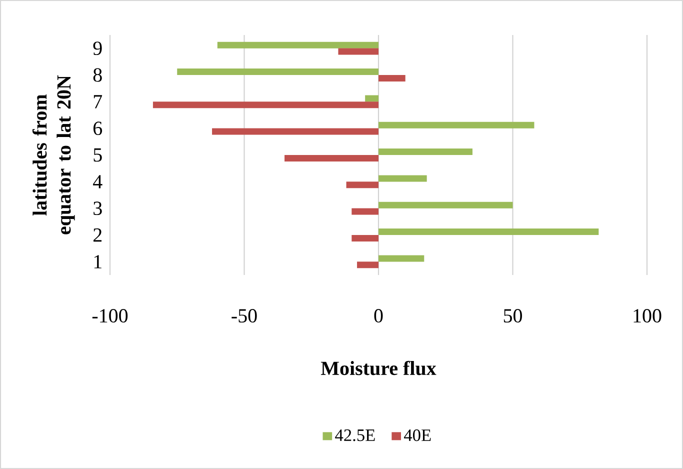  What do you see at coordinates (97, 181) in the screenshot?
I see `y-tick-label: 4` at bounding box center [97, 181].